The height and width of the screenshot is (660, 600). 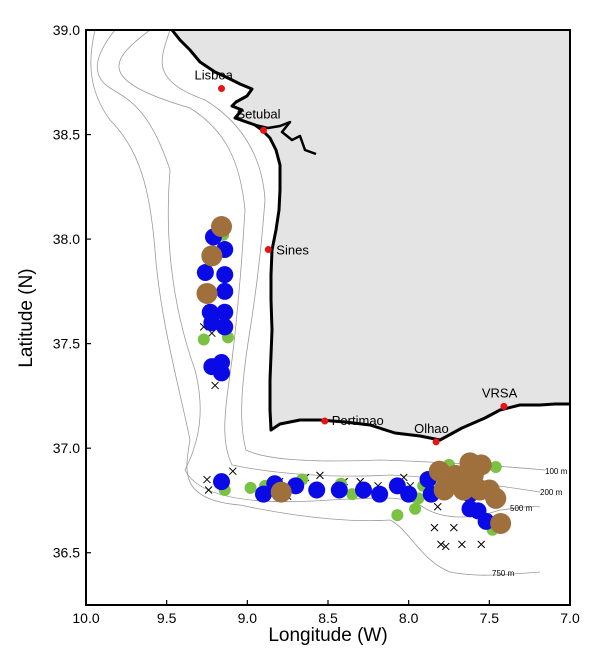 I want to click on depth-labels: 100 m 200 m 500 m 750 m, so click(x=530, y=522).